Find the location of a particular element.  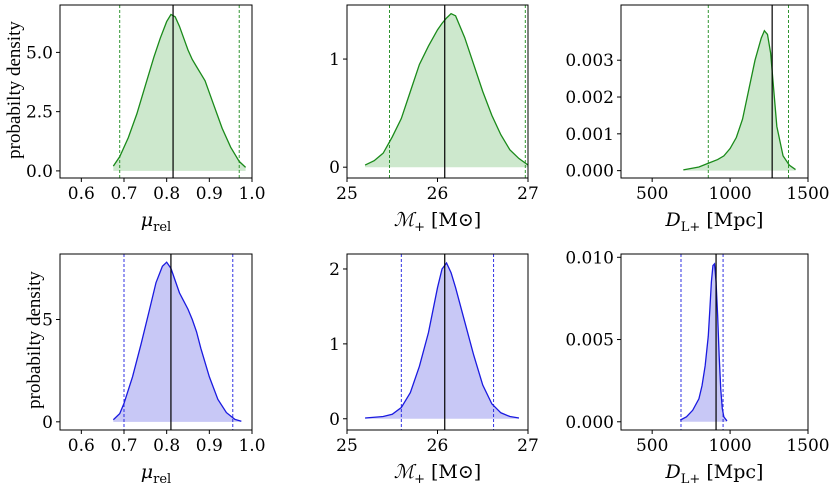

y-tick-label: 0.003 is located at coordinates (589, 61).